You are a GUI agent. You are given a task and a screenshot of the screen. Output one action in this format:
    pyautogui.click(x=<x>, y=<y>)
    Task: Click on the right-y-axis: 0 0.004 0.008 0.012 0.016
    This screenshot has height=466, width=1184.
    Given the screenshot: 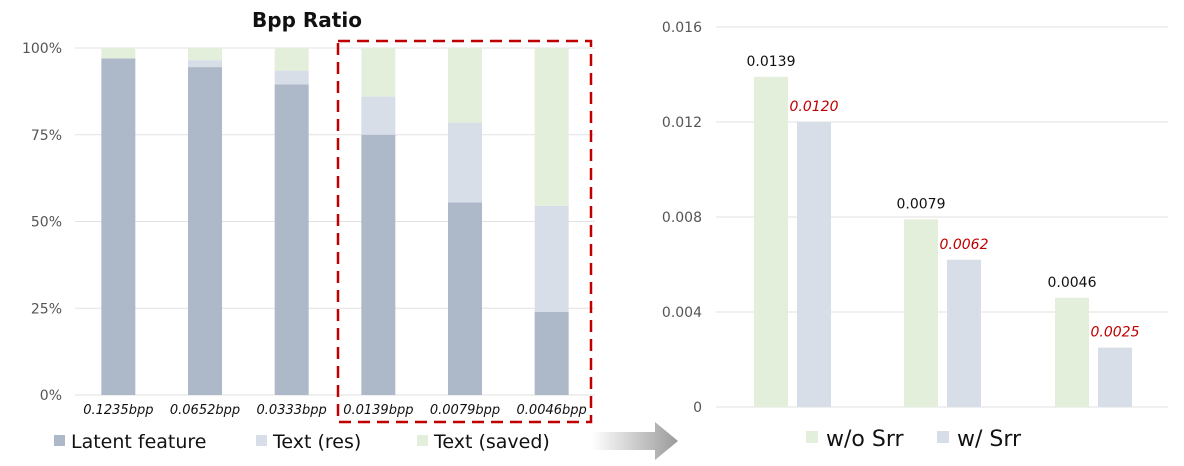 What is the action you would take?
    pyautogui.click(x=682, y=218)
    